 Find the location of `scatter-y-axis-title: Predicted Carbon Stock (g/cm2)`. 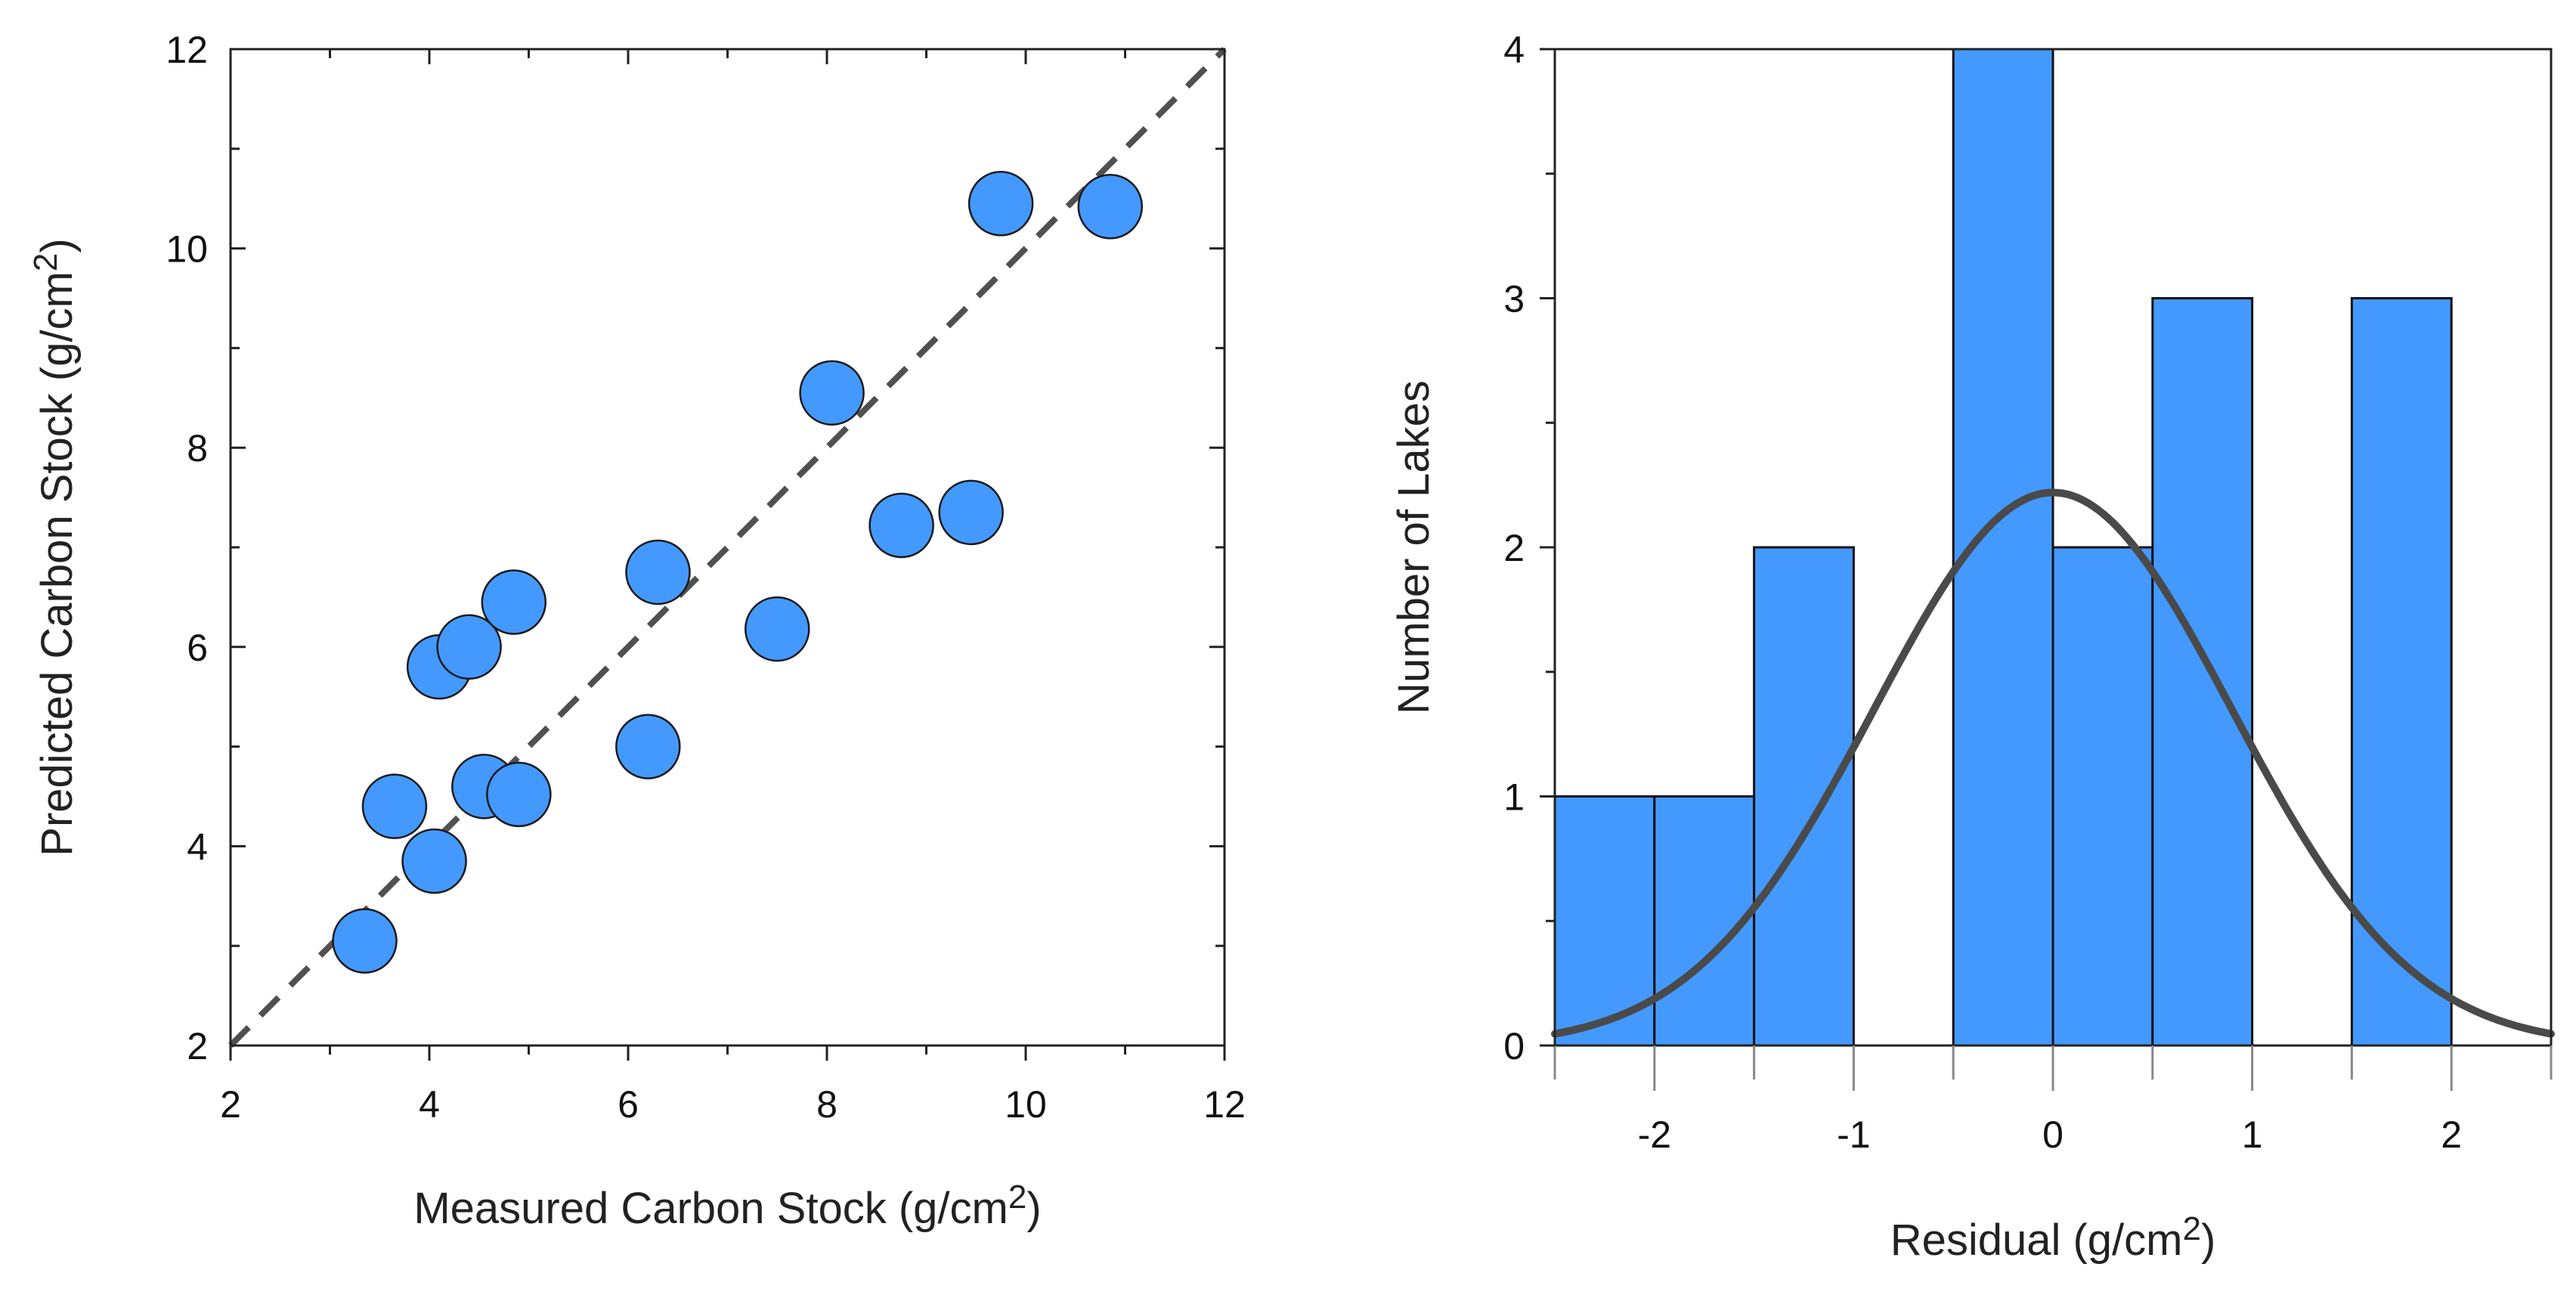

scatter-y-axis-title: Predicted Carbon Stock (g/cm2) is located at coordinates (54, 547).